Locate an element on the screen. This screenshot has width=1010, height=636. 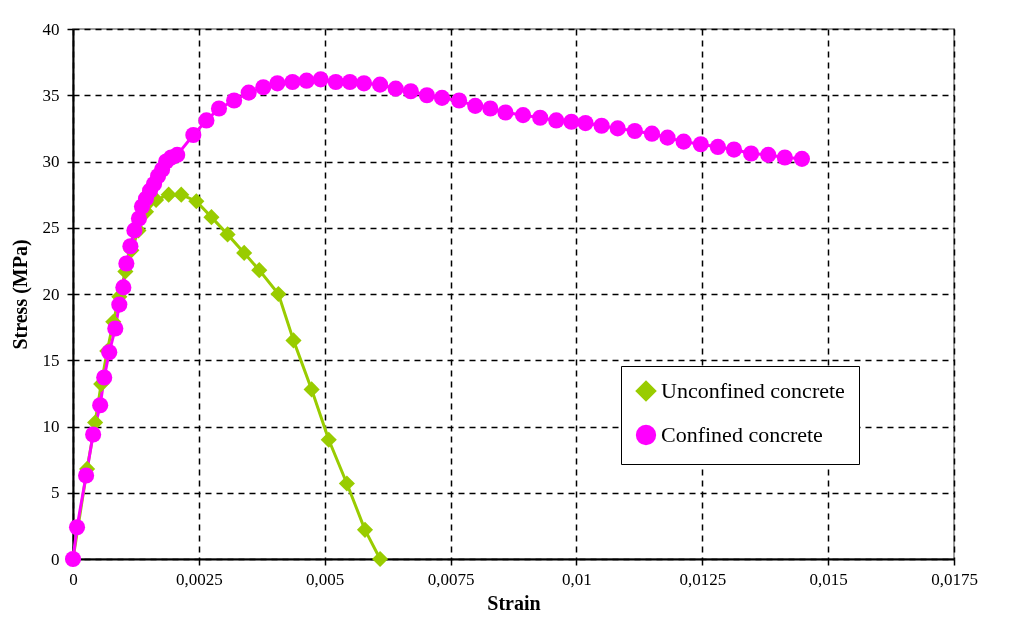
x-tick-label: 0,0025 is located at coordinates (199, 579).